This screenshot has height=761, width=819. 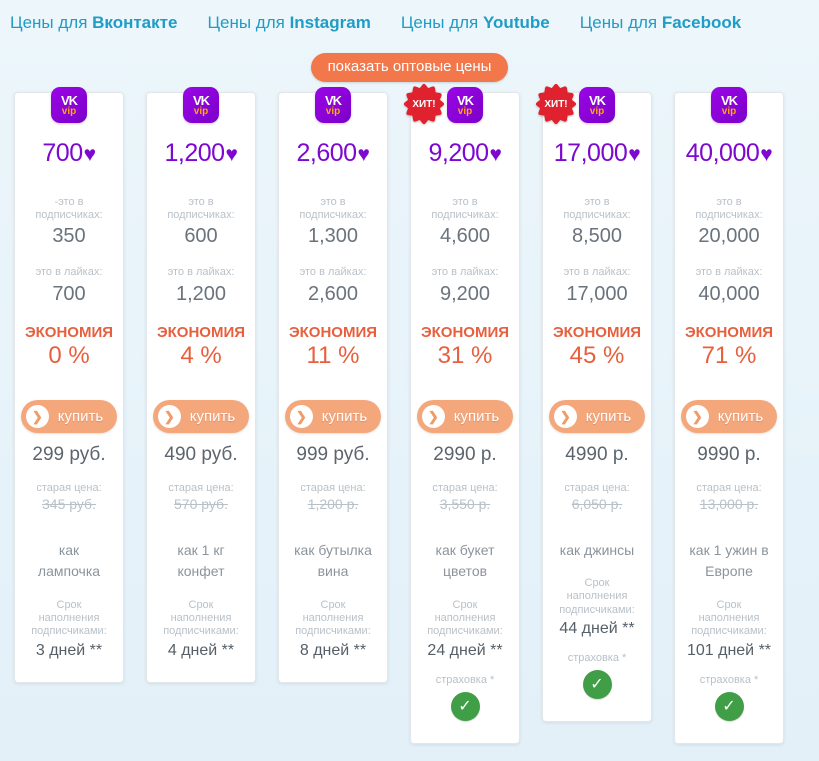 What do you see at coordinates (729, 293) in the screenshot?
I see `likes-value: 40,000` at bounding box center [729, 293].